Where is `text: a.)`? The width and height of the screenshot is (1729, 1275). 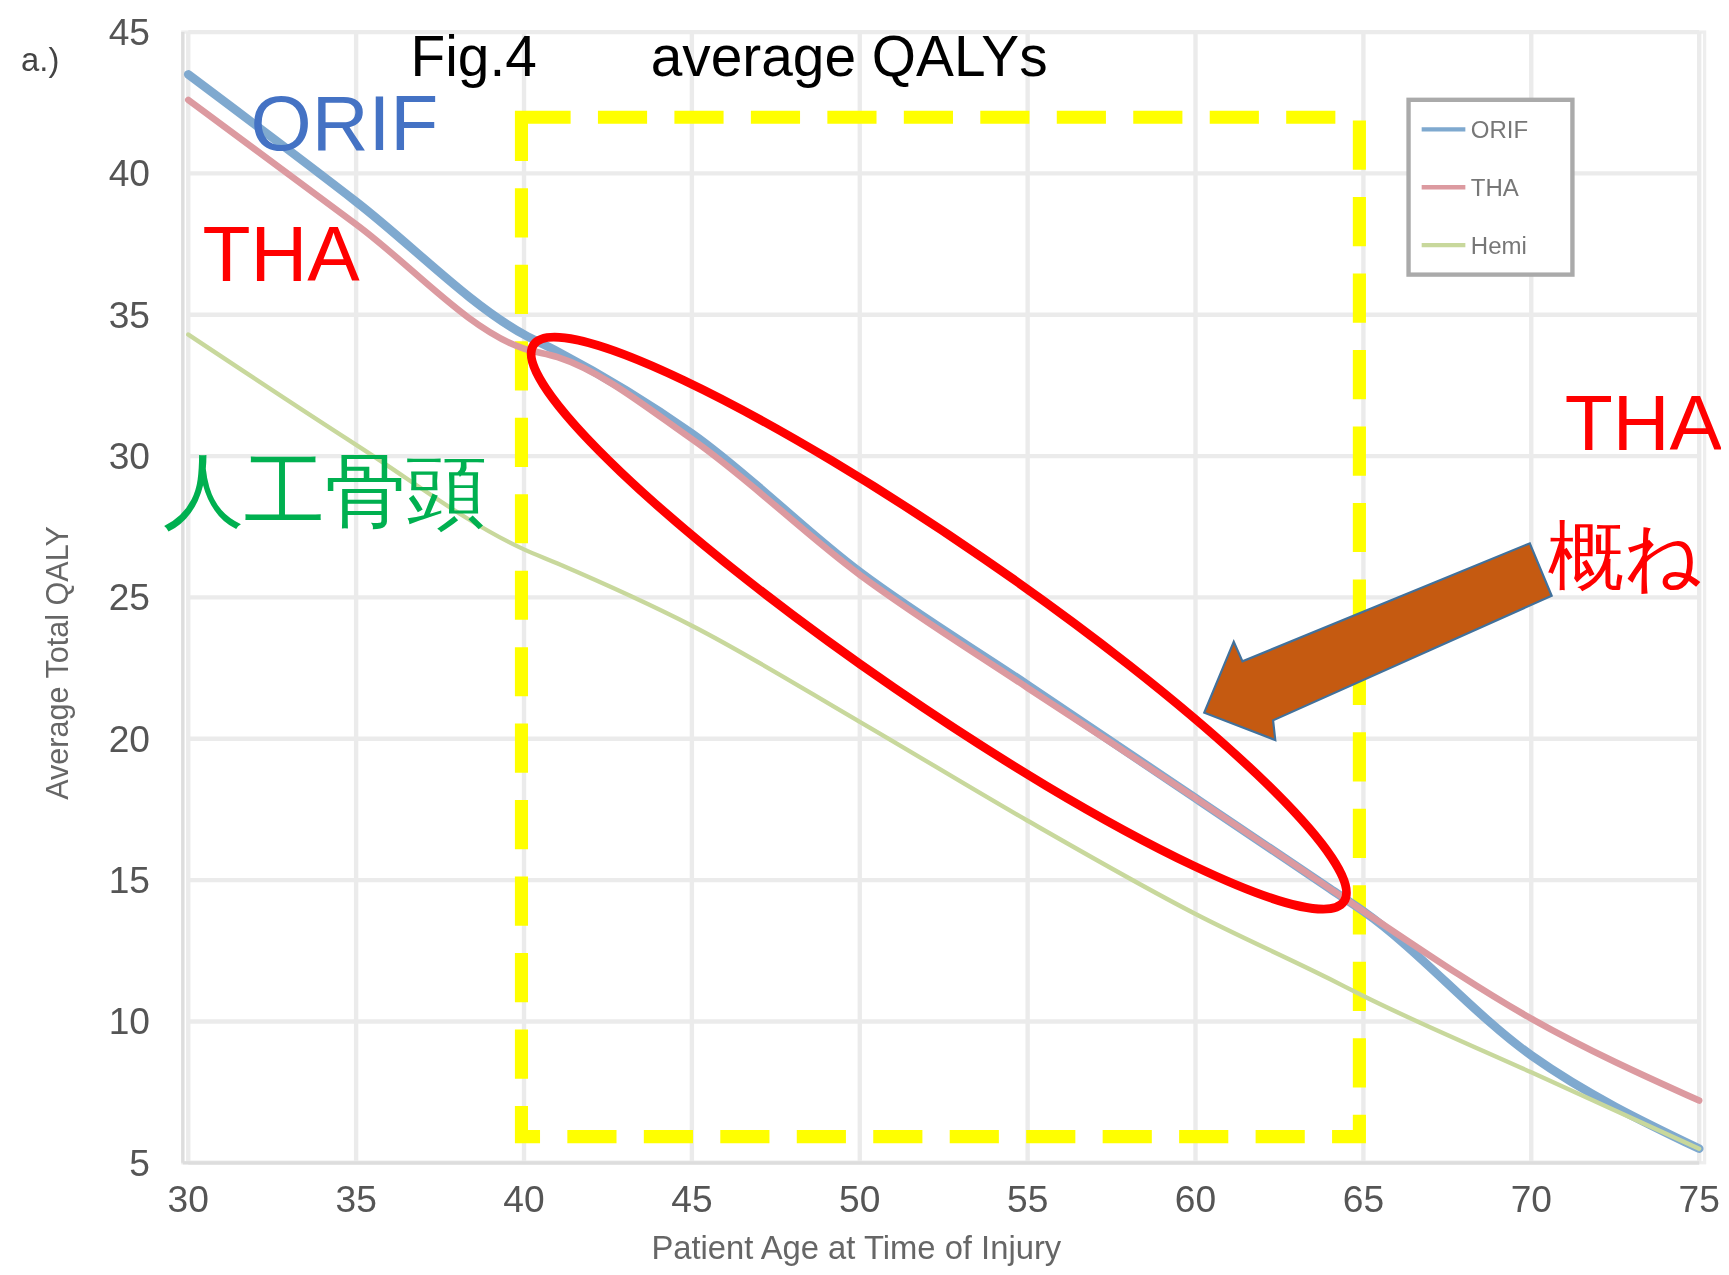
text: a.) is located at coordinates (40, 60).